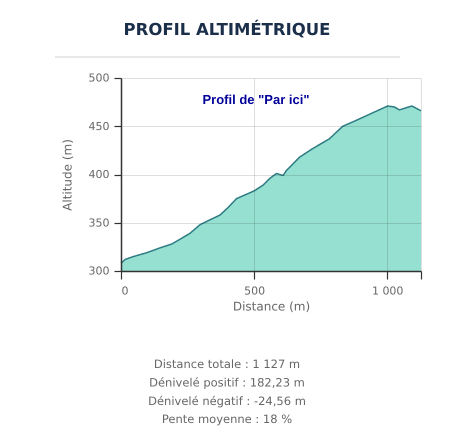 Image resolution: width=450 pixels, height=441 pixels. What do you see at coordinates (256, 99) in the screenshot?
I see `text: Profil de "Par ici"` at bounding box center [256, 99].